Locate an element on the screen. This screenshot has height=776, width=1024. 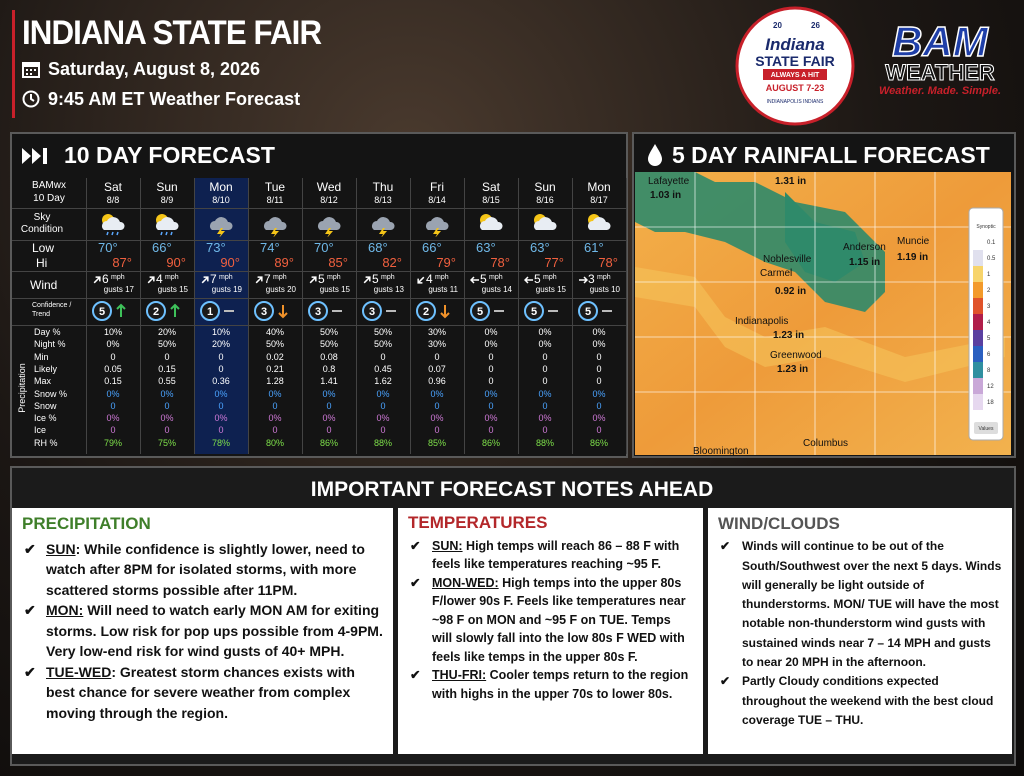
legend-button is located at coordinates (986, 428).